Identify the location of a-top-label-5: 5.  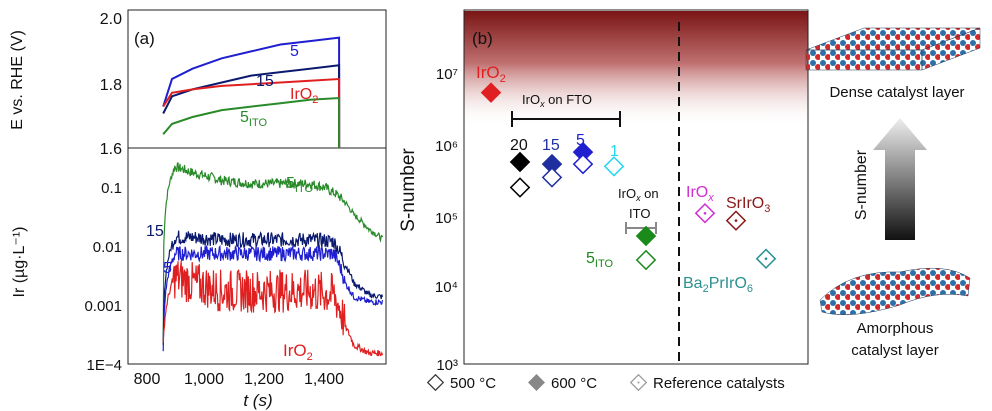
(294, 51).